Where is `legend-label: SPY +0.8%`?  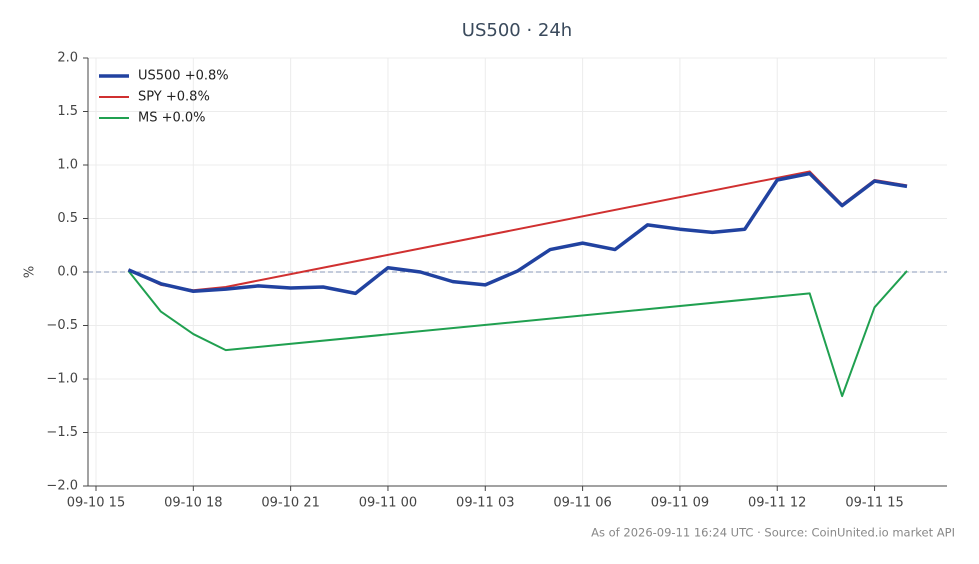 legend-label: SPY +0.8% is located at coordinates (174, 97).